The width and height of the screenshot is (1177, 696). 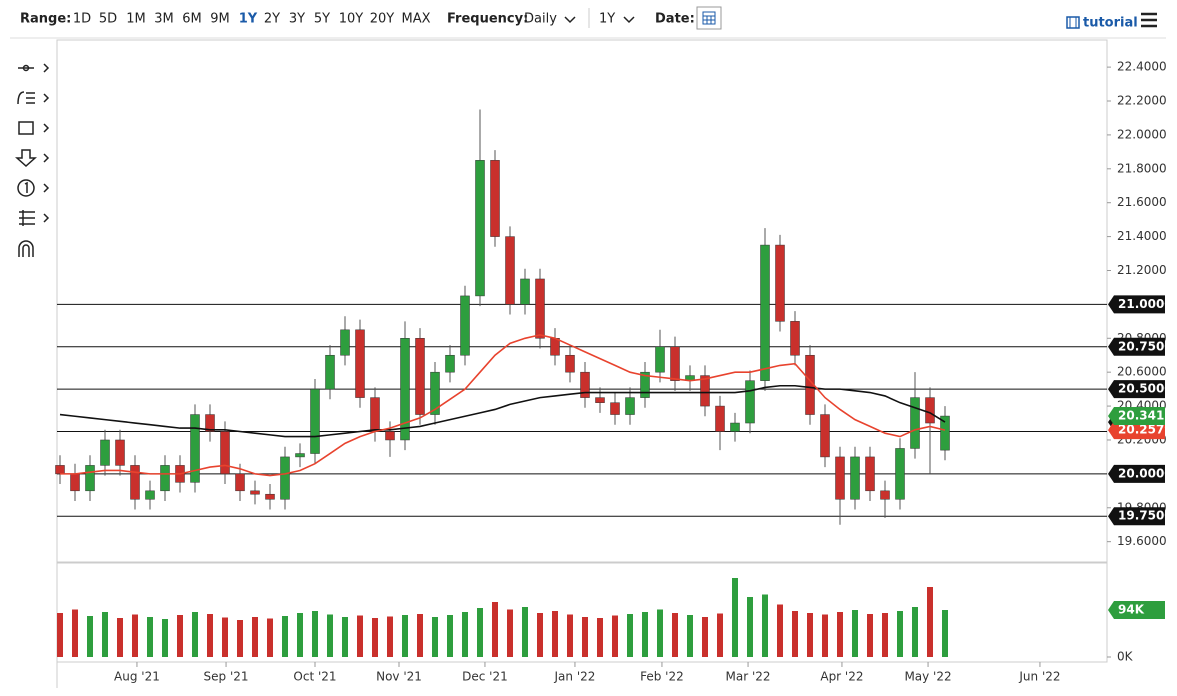 What do you see at coordinates (1136, 610) in the screenshot?
I see `last-volume-label-box` at bounding box center [1136, 610].